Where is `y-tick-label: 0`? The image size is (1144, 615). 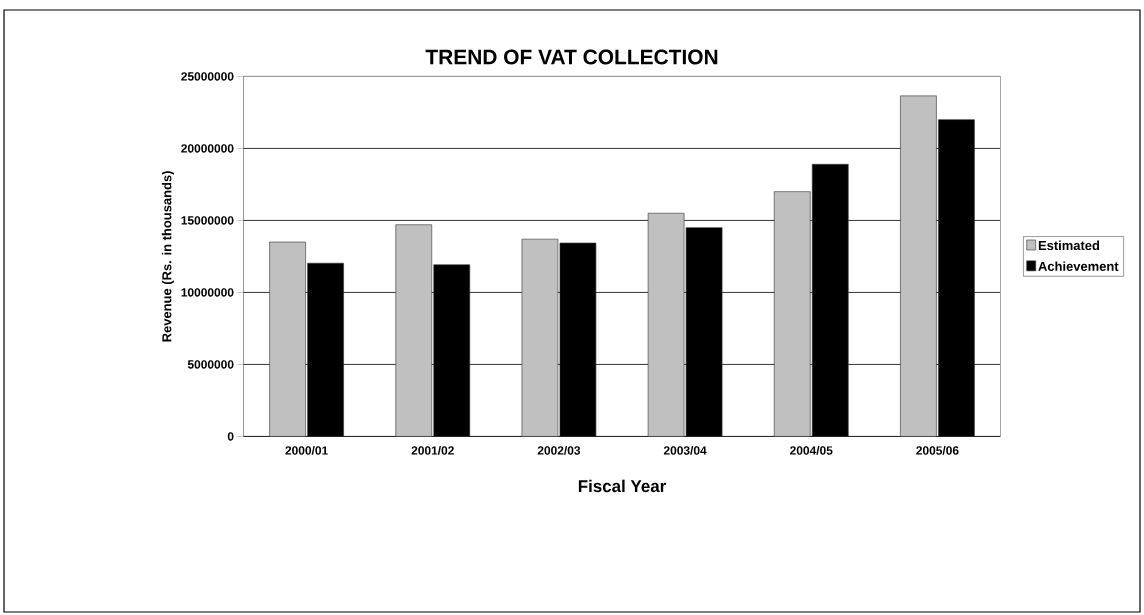 y-tick-label: 0 is located at coordinates (230, 436).